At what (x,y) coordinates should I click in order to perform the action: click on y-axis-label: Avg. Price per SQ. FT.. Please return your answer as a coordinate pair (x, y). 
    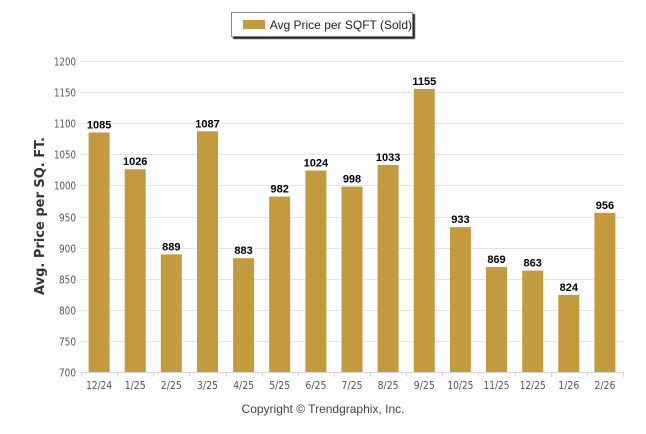
    Looking at the image, I should click on (40, 216).